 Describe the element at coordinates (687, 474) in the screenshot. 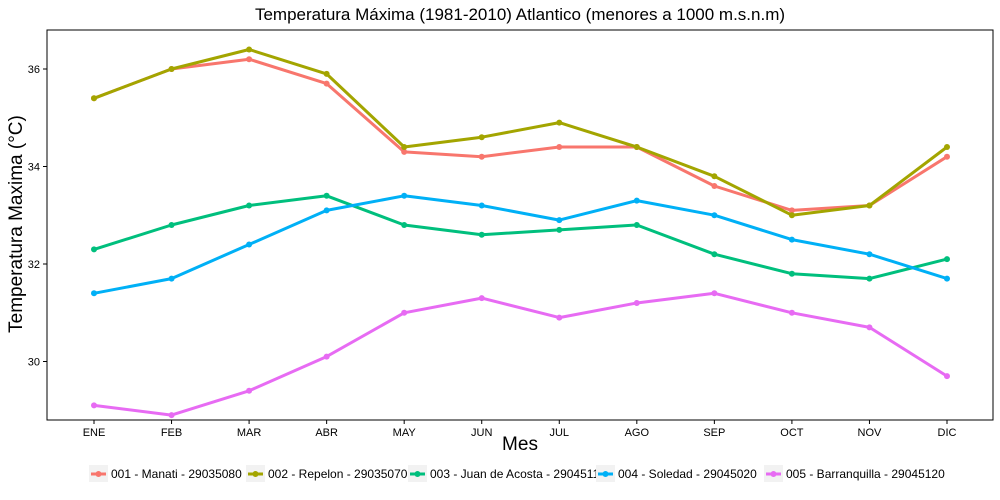

I see `legend-label: 004 - Soledad - 29045020` at that location.